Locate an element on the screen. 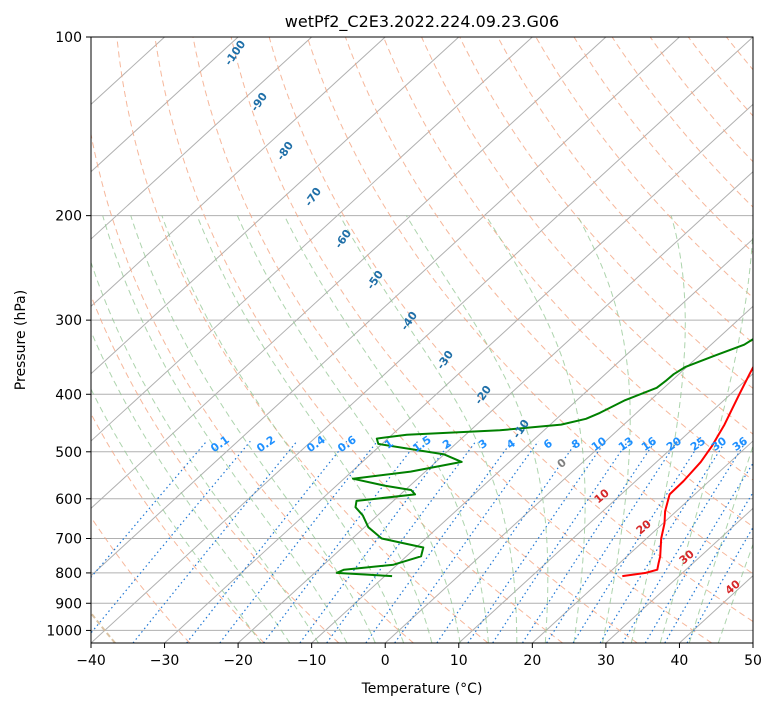 The height and width of the screenshot is (713, 775). y-tick-label: 600 is located at coordinates (68, 500).